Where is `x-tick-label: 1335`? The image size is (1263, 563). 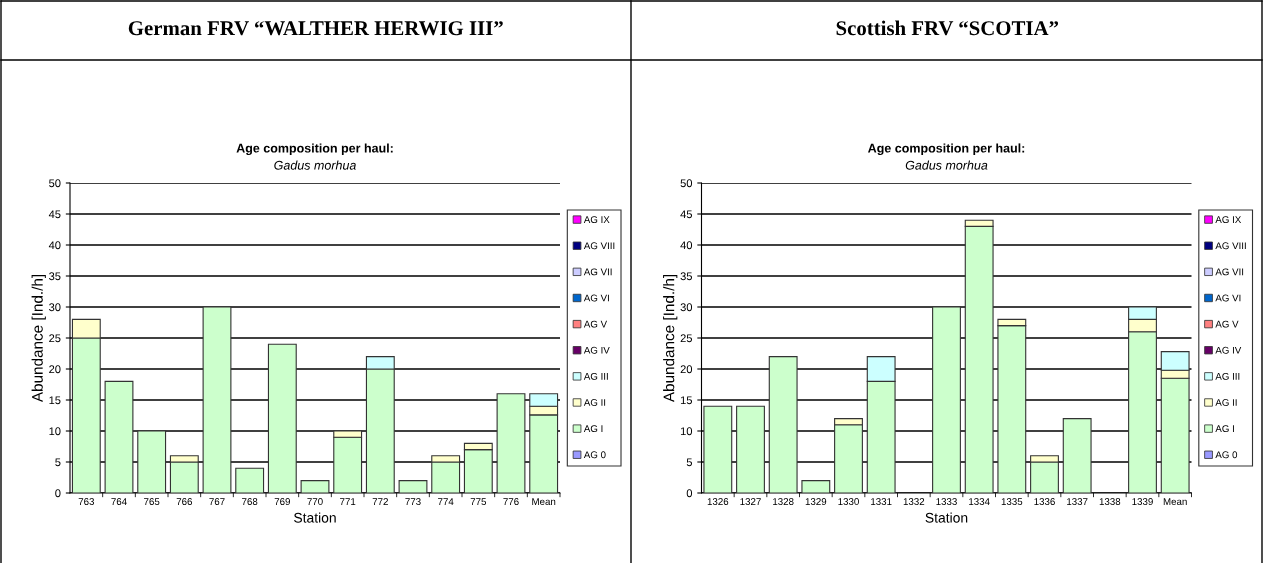 x-tick-label: 1335 is located at coordinates (1012, 501).